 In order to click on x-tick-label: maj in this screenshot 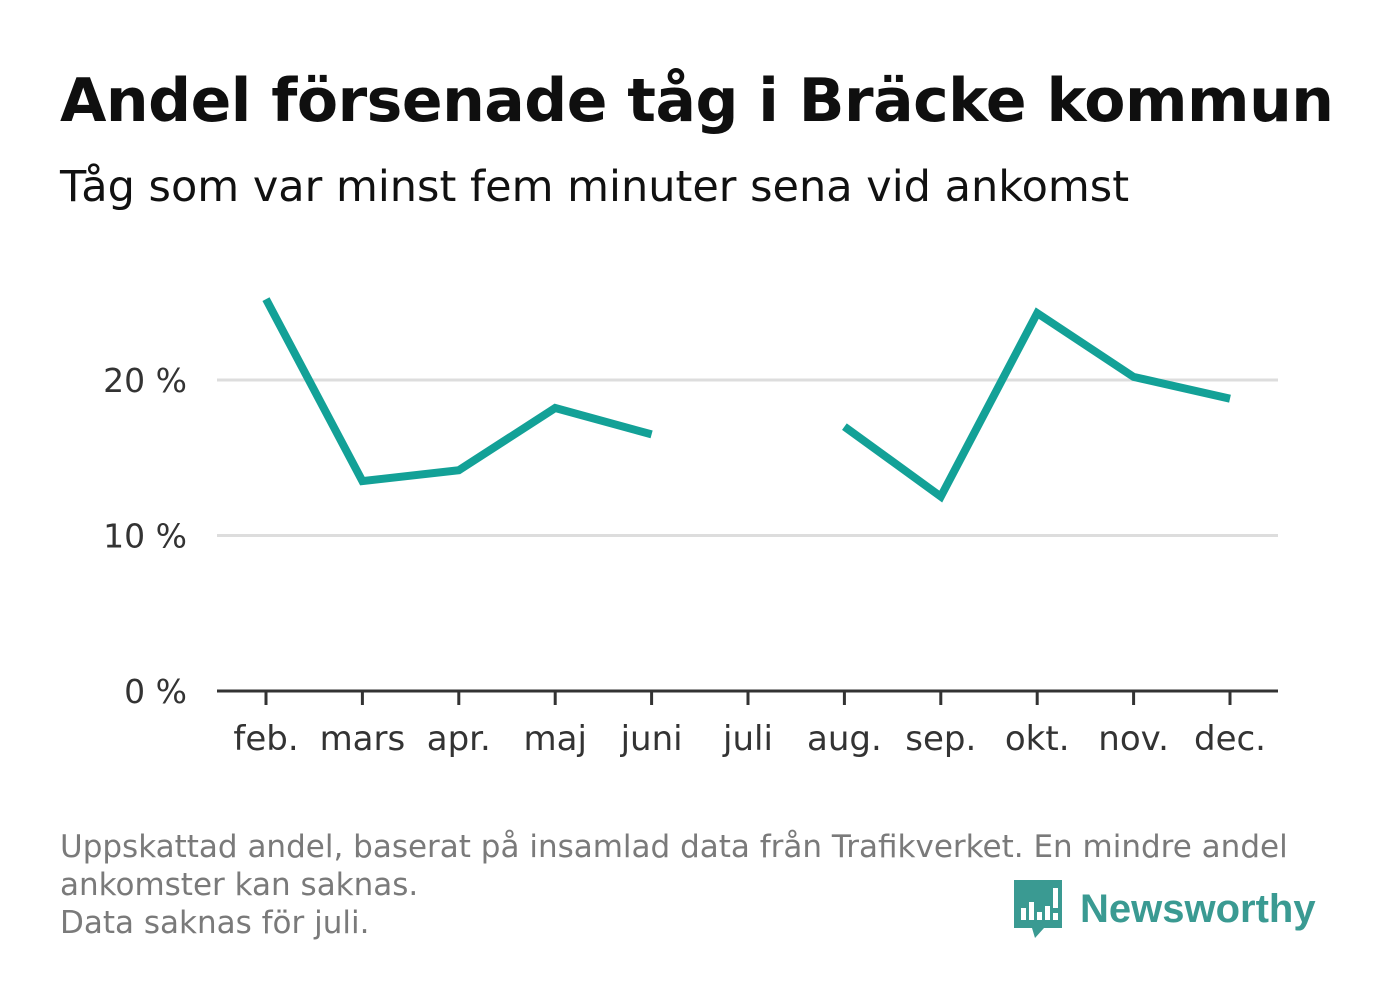, I will do `click(554, 739)`.